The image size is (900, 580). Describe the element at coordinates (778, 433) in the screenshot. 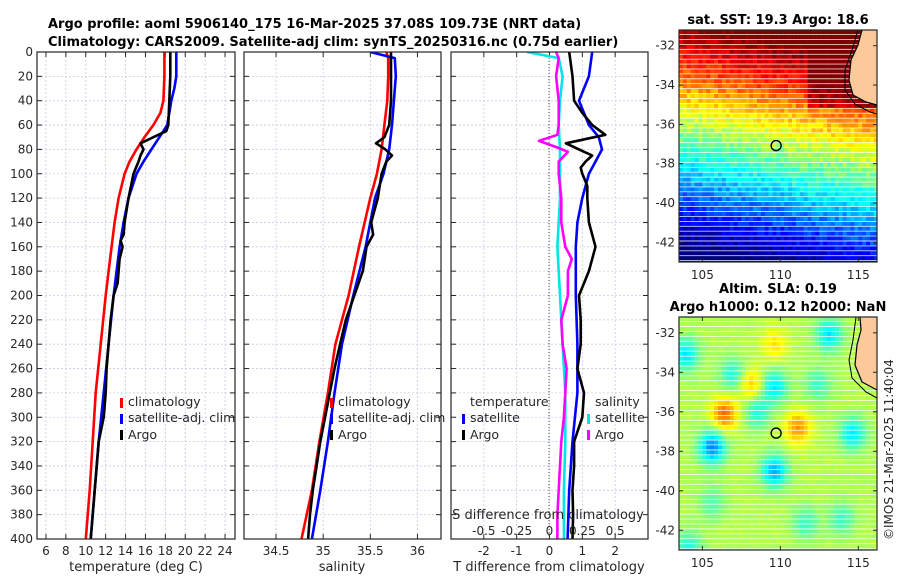

I see `sla-map-cells` at that location.